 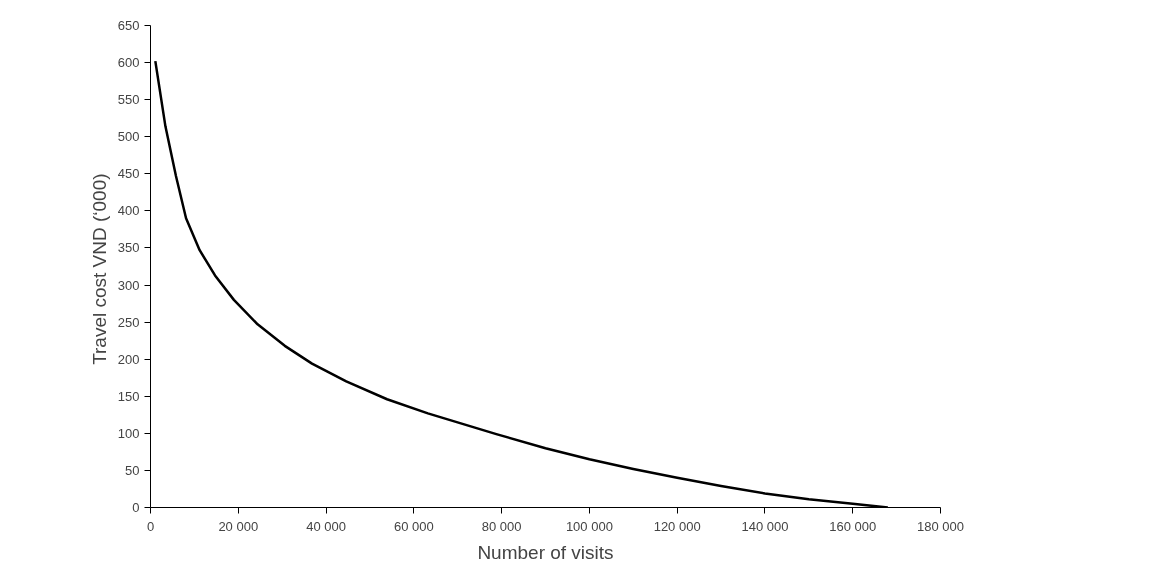 What do you see at coordinates (128, 137) in the screenshot?
I see `y-tick-label: 500` at bounding box center [128, 137].